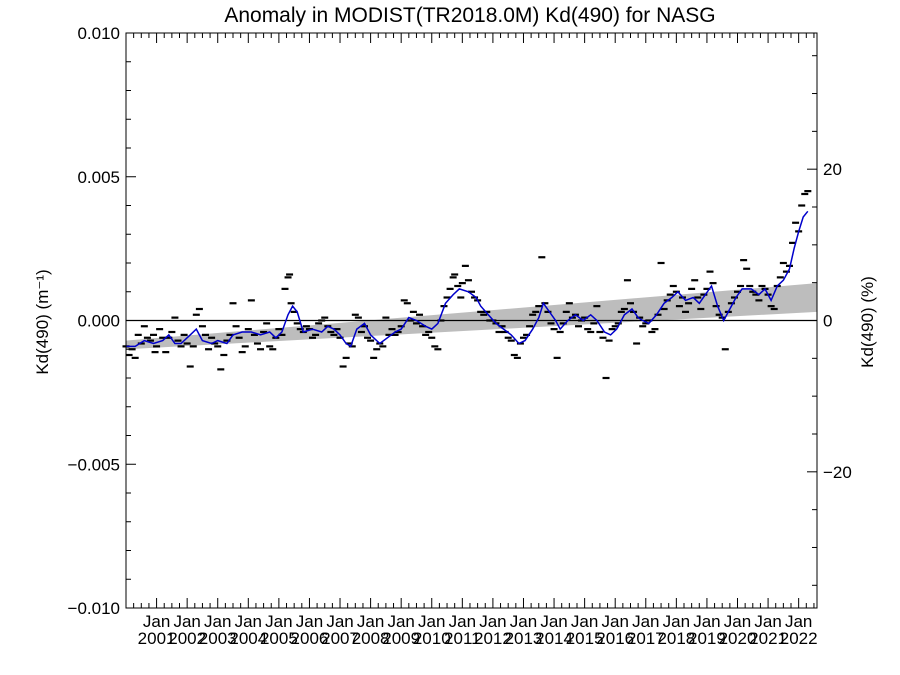  I want to click on y-axis-label: Kd(490) (m⁻¹), so click(42, 321).